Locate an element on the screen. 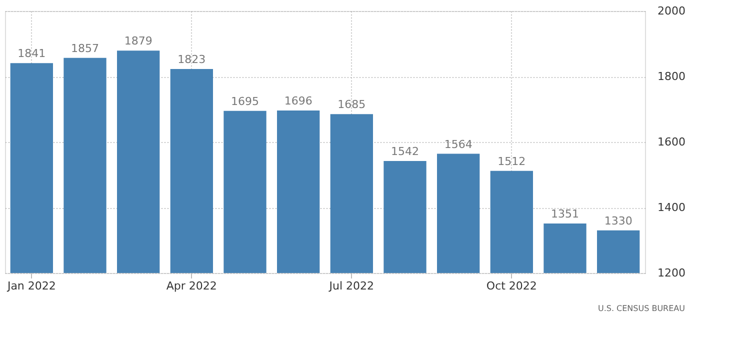  data-label: 1696 is located at coordinates (298, 101).